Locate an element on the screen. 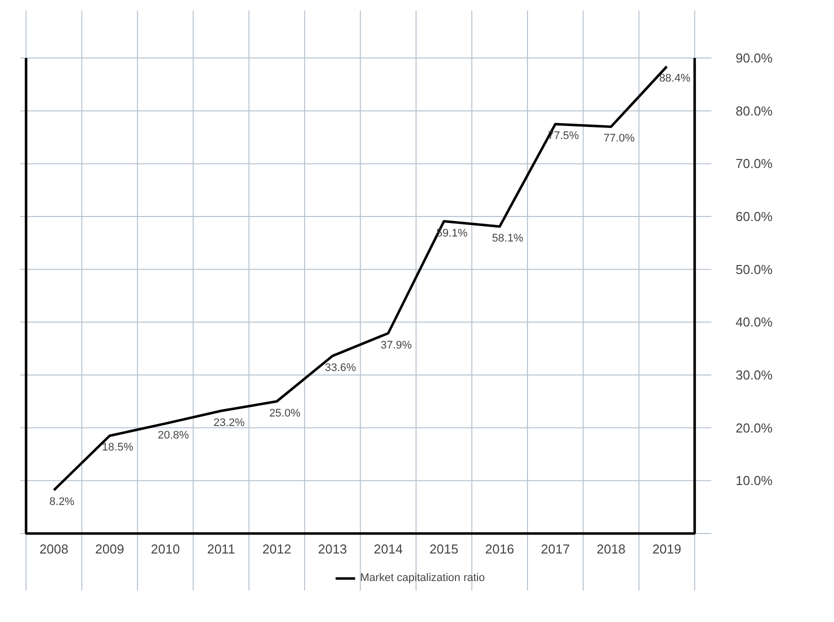 This screenshot has width=834, height=622. y-tick-label: 20.0% is located at coordinates (754, 428).